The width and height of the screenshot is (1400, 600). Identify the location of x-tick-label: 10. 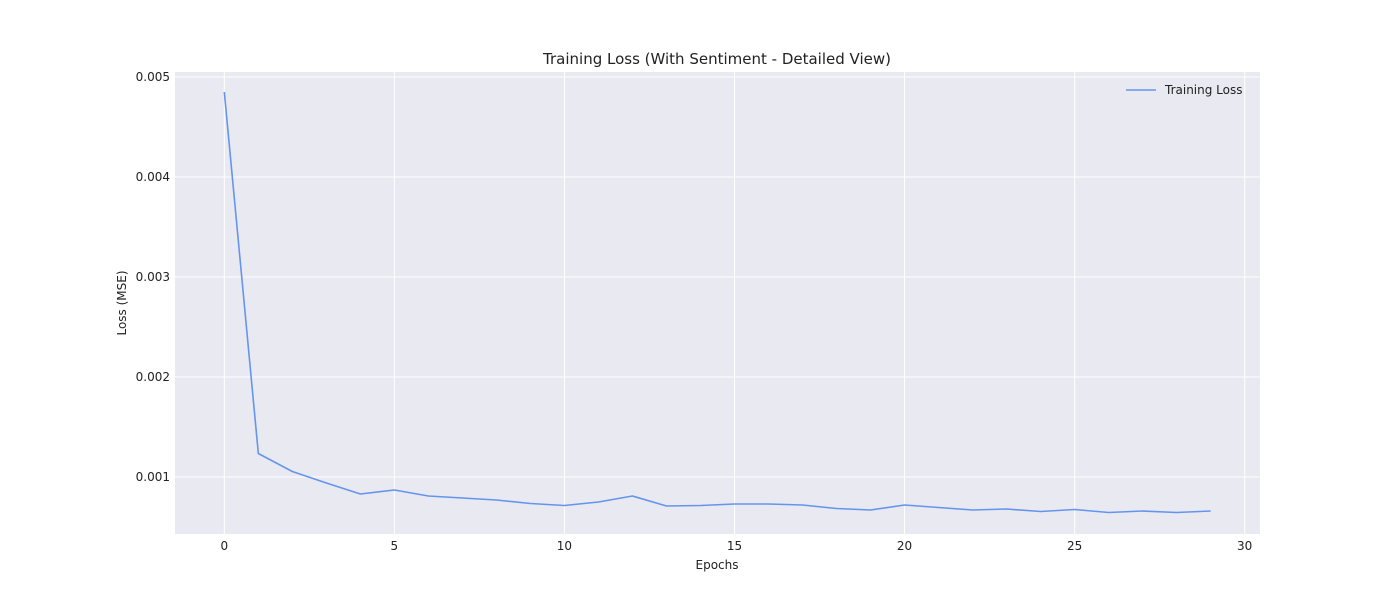
(564, 546).